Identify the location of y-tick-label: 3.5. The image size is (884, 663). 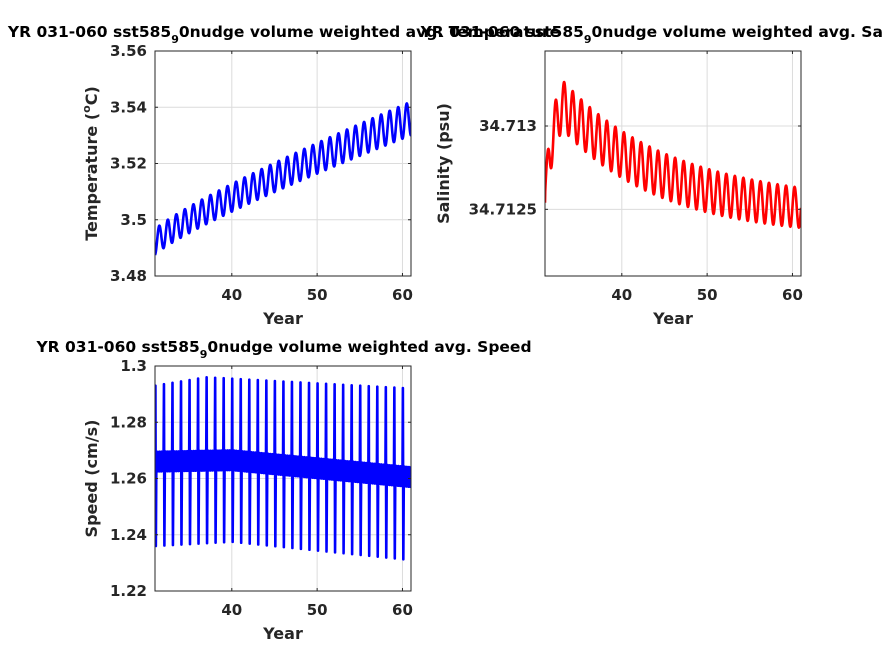
(133, 220).